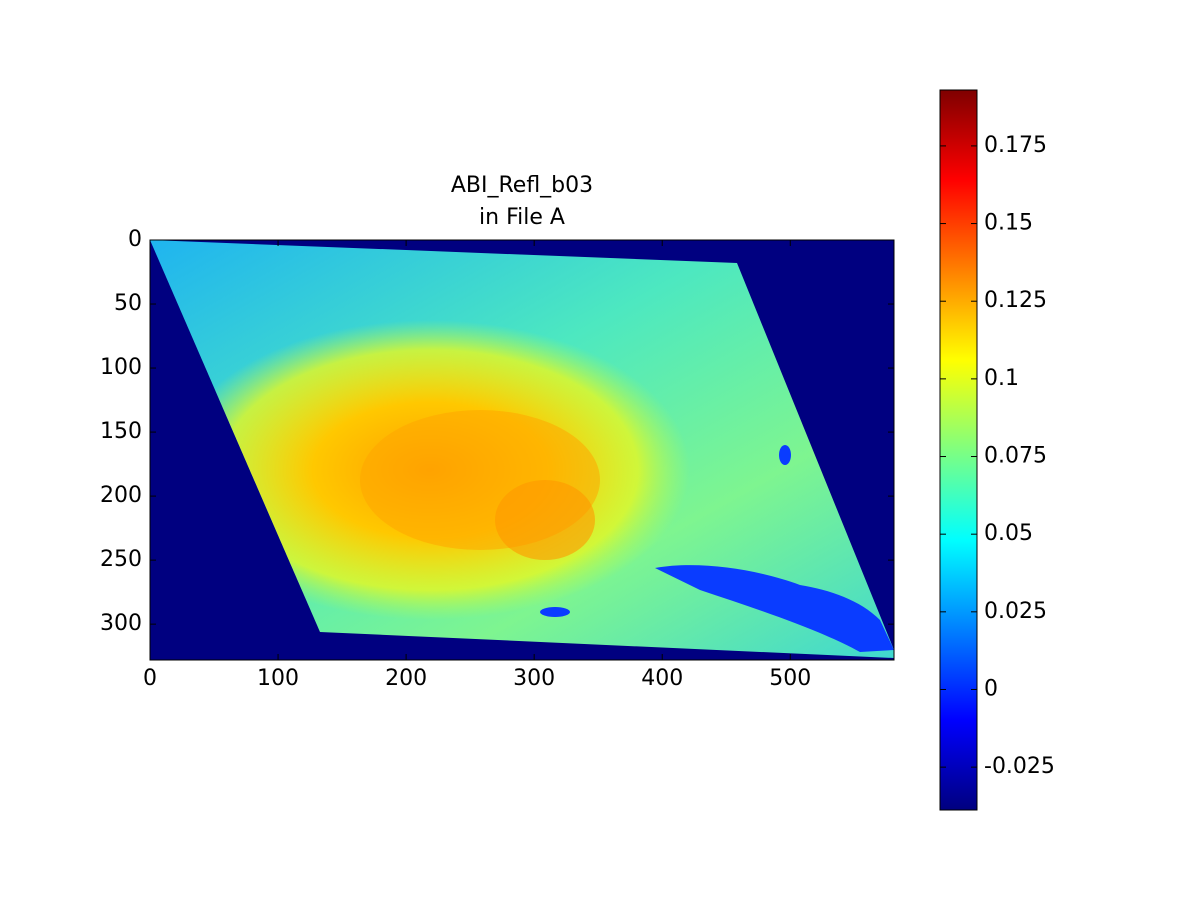 The width and height of the screenshot is (1200, 900). What do you see at coordinates (958, 450) in the screenshot?
I see `colorbar` at bounding box center [958, 450].